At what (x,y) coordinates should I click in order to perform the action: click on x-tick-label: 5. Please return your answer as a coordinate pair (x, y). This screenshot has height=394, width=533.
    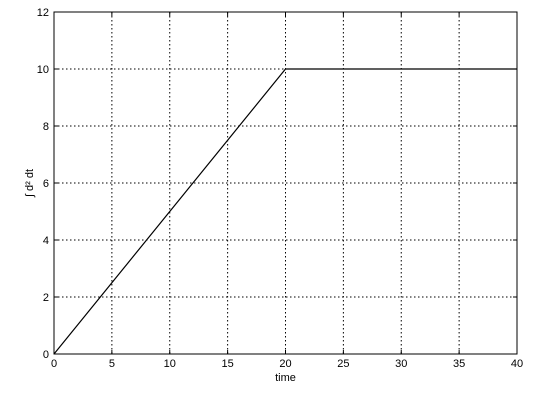
    Looking at the image, I should click on (112, 364).